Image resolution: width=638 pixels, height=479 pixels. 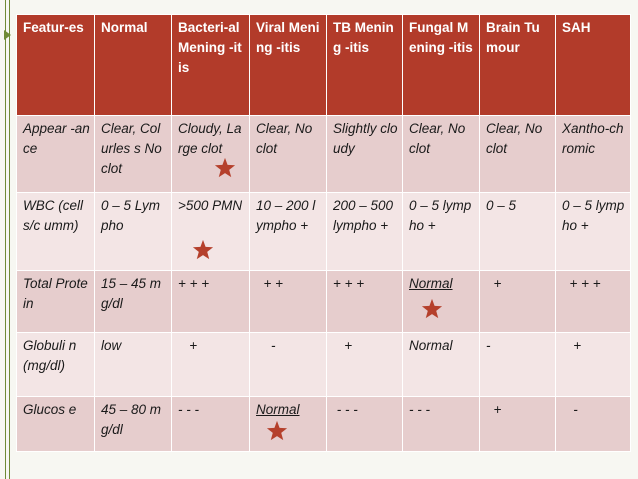 What do you see at coordinates (133, 364) in the screenshot?
I see `table-cell: low` at bounding box center [133, 364].